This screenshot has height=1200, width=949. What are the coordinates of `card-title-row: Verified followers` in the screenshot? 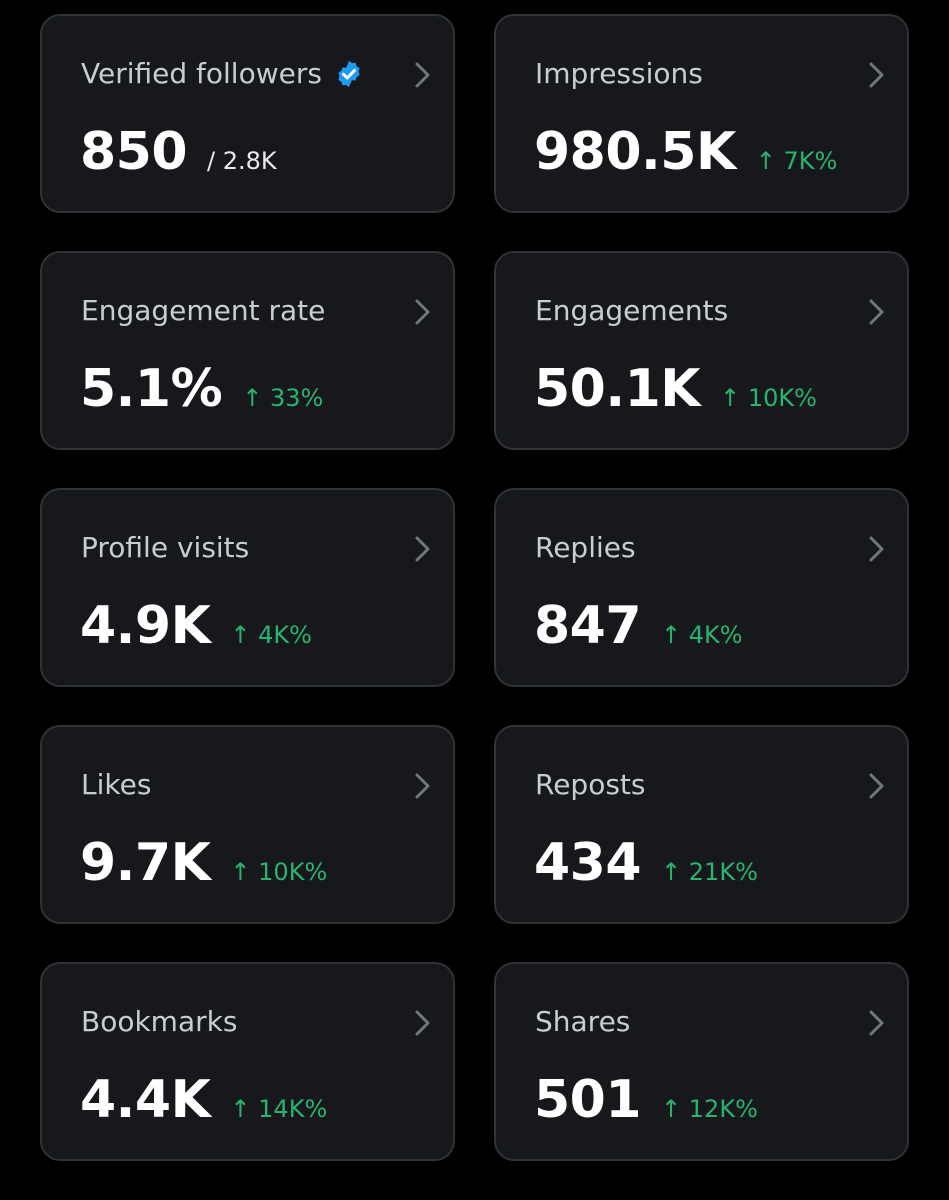 It's located at (222, 74).